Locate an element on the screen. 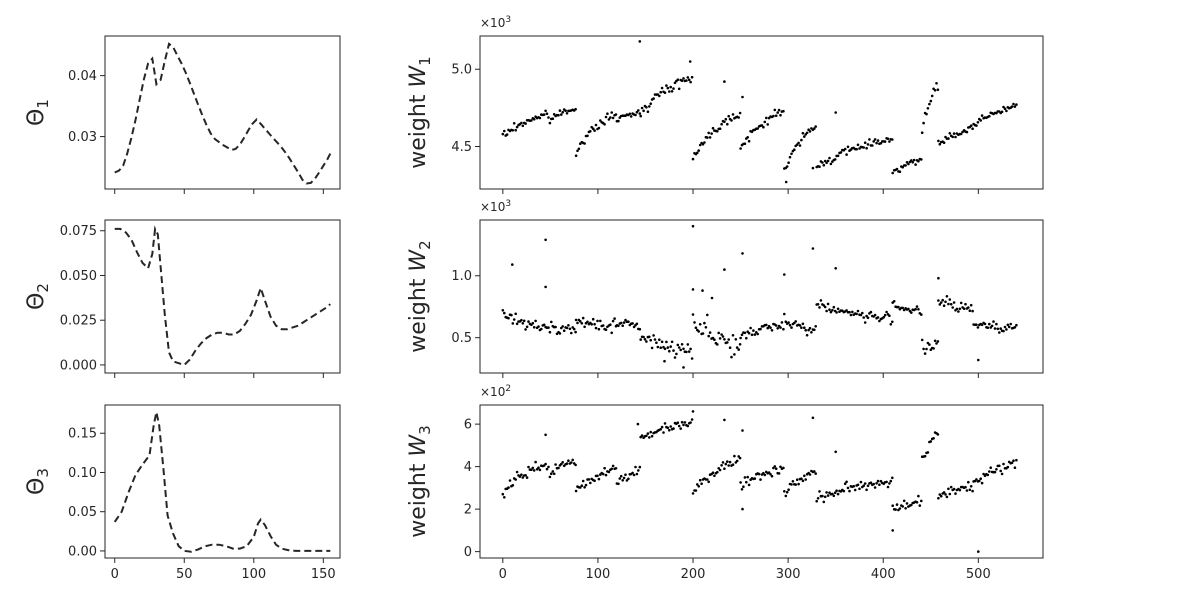 The width and height of the screenshot is (1196, 597). y-tick-label: 0.04 is located at coordinates (82, 76).